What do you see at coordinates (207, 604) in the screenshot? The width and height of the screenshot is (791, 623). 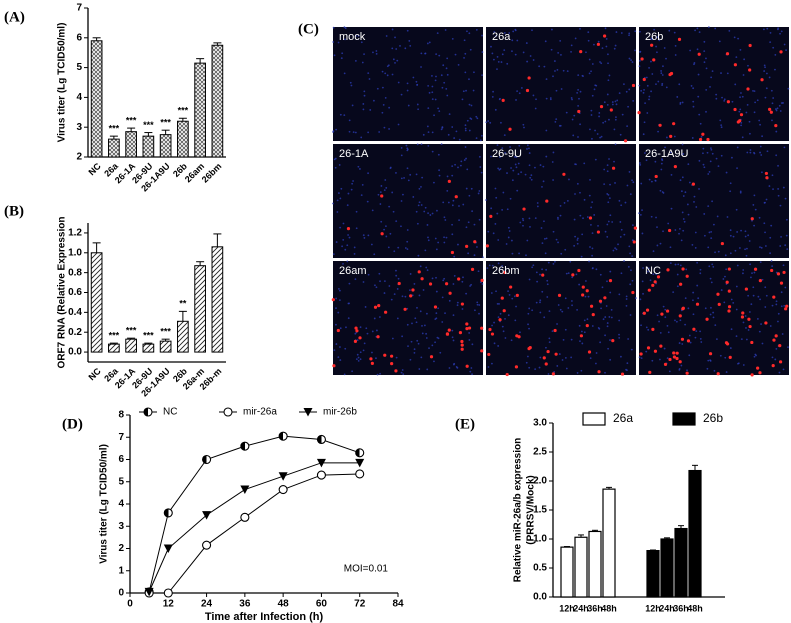 I see `x-tick-label: 24` at bounding box center [207, 604].